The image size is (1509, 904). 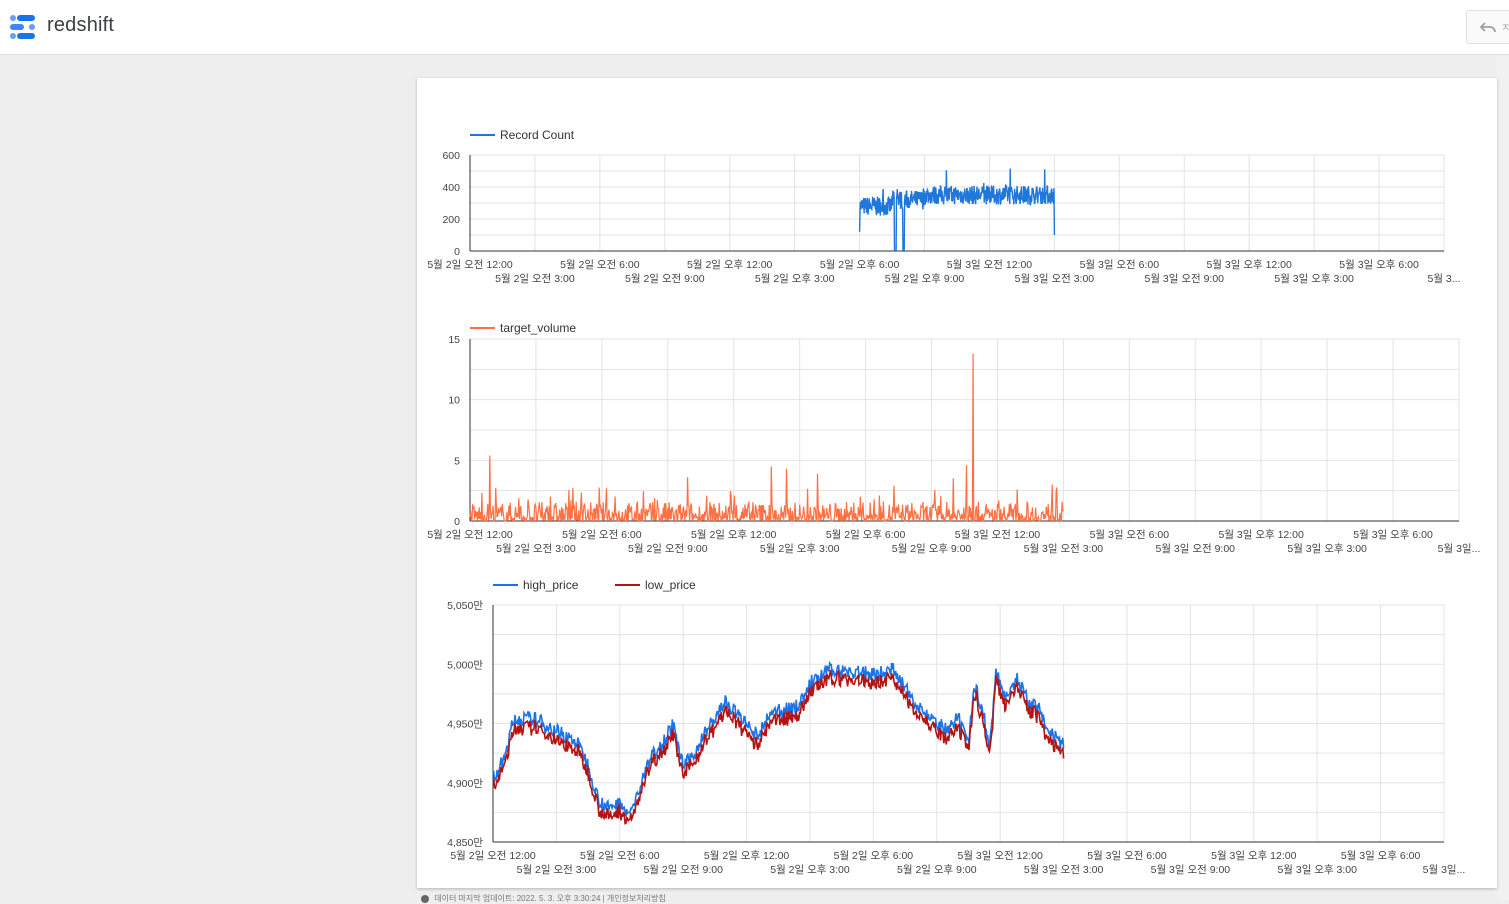 What do you see at coordinates (465, 784) in the screenshot?
I see `y-tick-label: 4,900만` at bounding box center [465, 784].